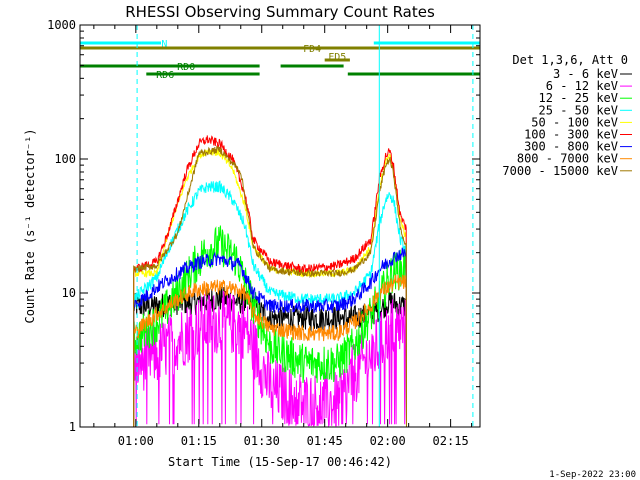  Describe the element at coordinates (164, 44) in the screenshot. I see `flag-label-0: N` at that location.